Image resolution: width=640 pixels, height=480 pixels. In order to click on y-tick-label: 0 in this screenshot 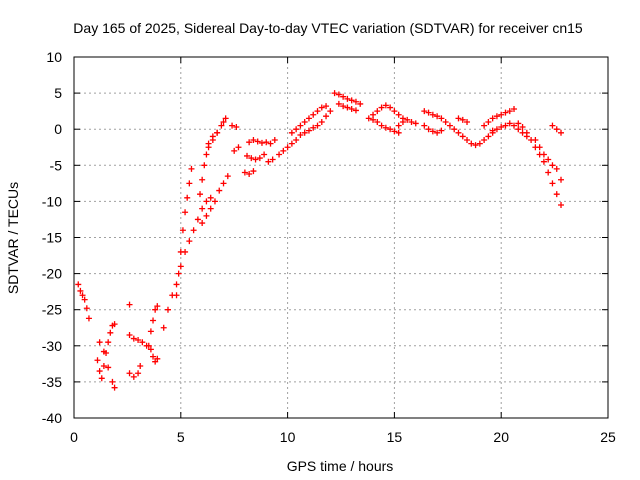, I will do `click(58, 129)`.